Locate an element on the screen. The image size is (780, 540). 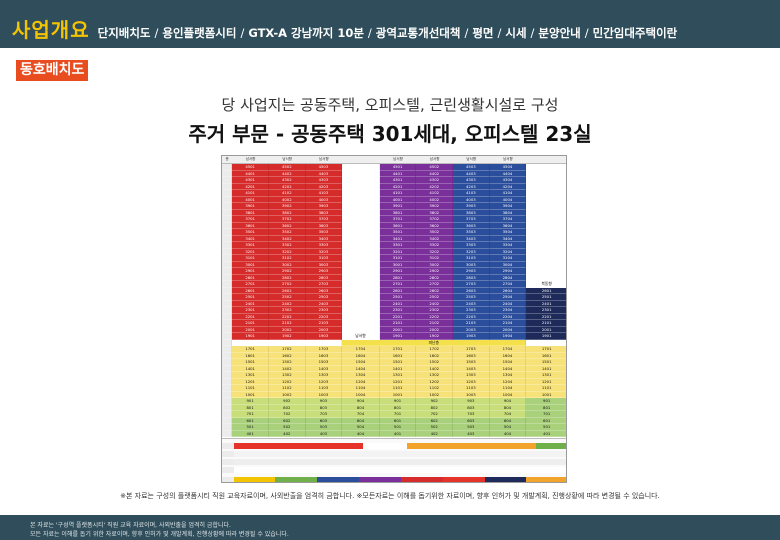
table-header-cell: 남서향 is located at coordinates (287, 159).